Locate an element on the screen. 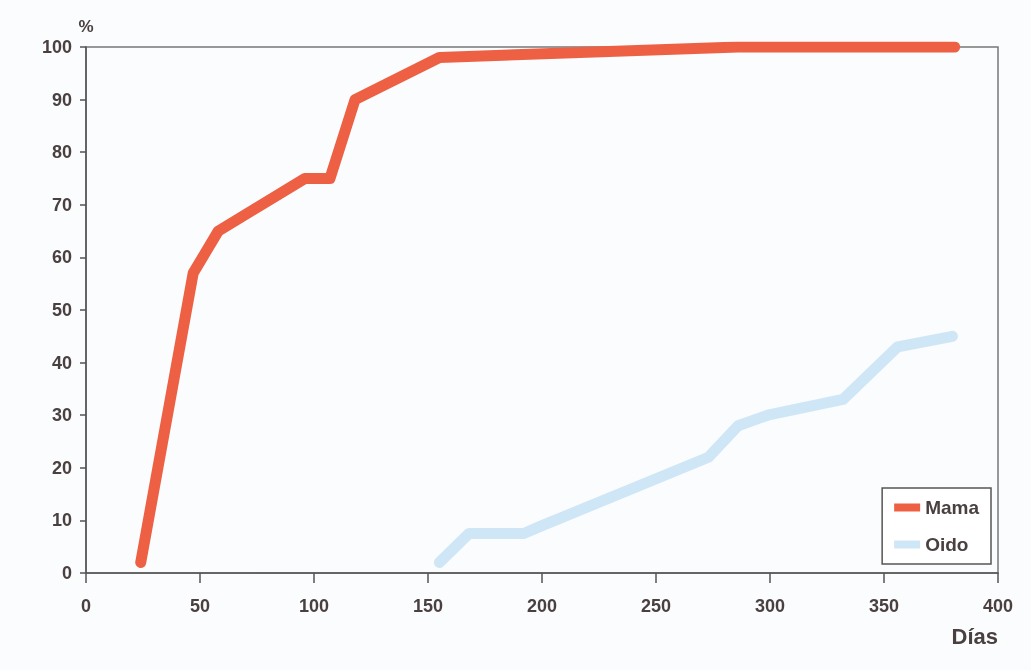 The height and width of the screenshot is (670, 1031). x-tick-label: 350 is located at coordinates (884, 606).